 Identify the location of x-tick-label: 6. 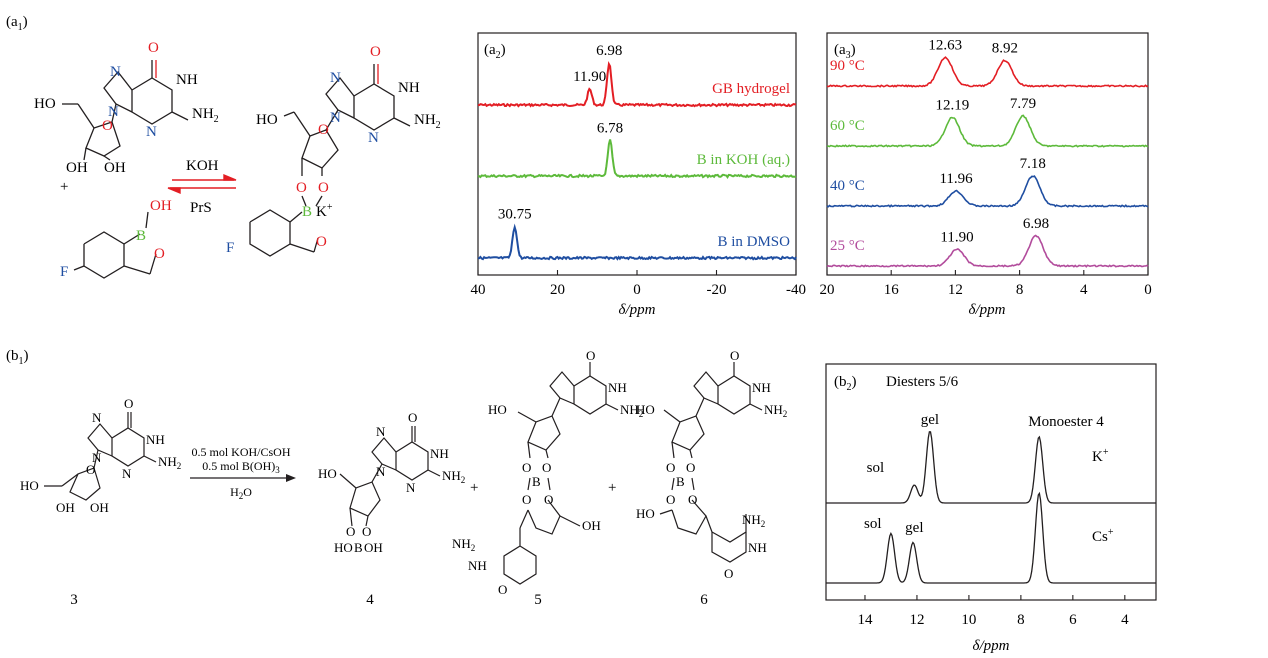
(1073, 620).